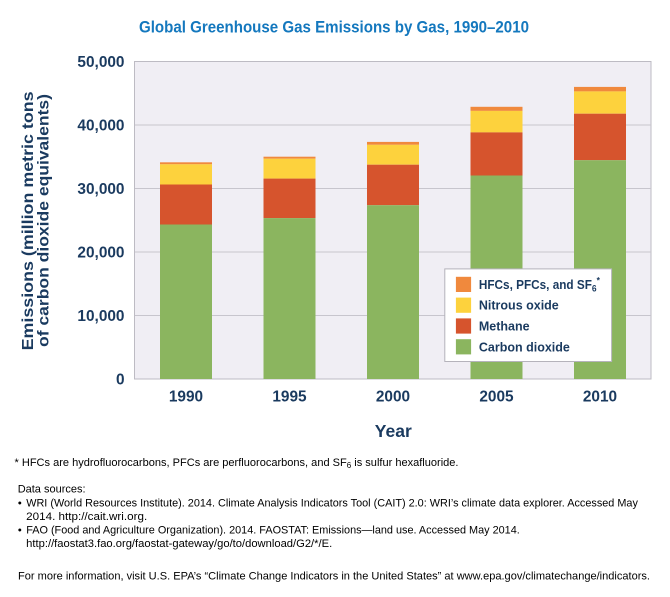  Describe the element at coordinates (519, 306) in the screenshot. I see `svg-text: Nitrous oxide` at that location.